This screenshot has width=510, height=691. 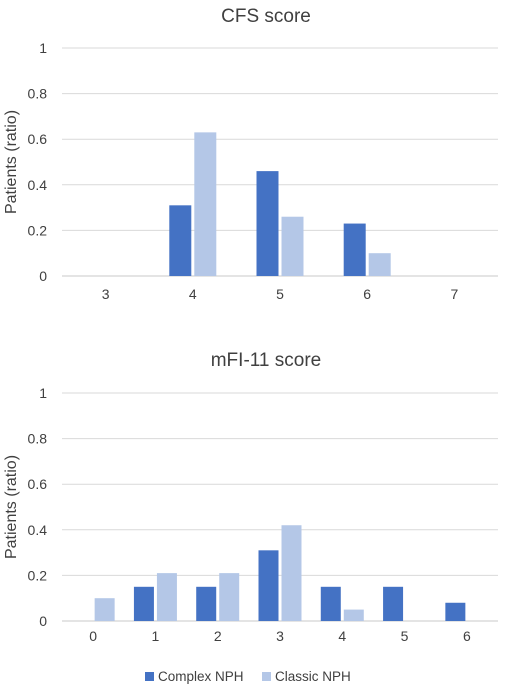 What do you see at coordinates (193, 294) in the screenshot?
I see `cfs-xtick-label: 4` at bounding box center [193, 294].